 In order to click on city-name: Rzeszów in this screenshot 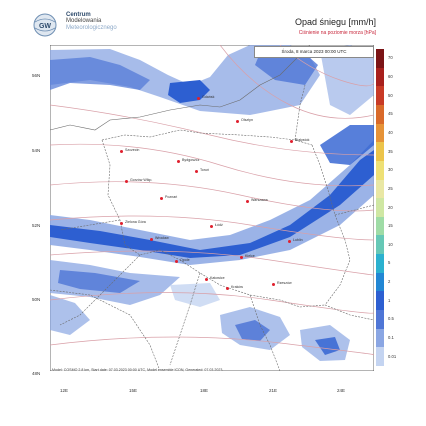, I will do `click(284, 283)`.